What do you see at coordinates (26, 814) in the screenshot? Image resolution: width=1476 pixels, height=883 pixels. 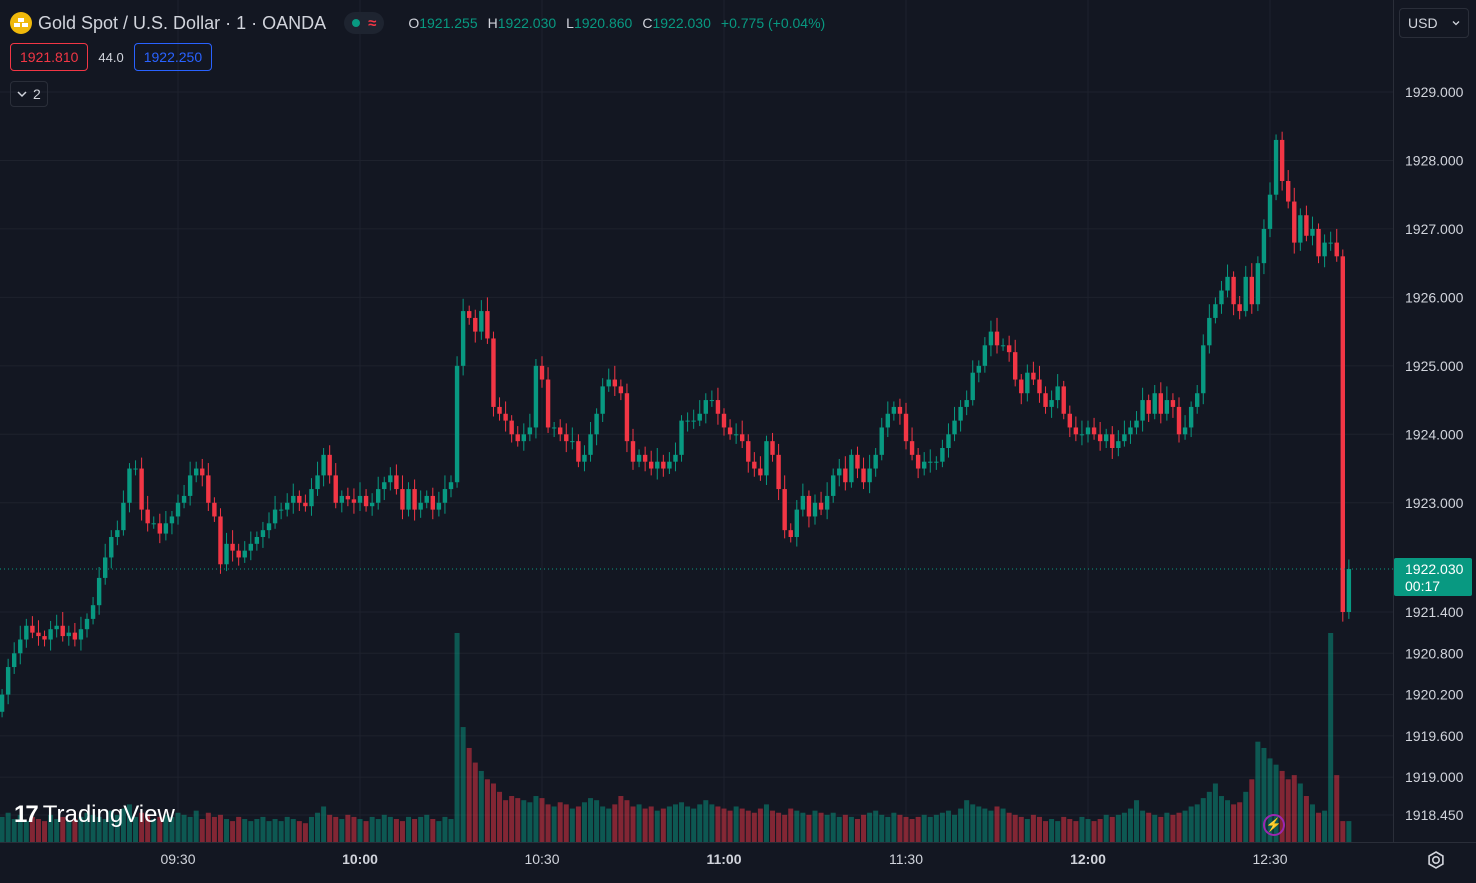 I see `tradingview-mark-icon: 17` at bounding box center [26, 814].